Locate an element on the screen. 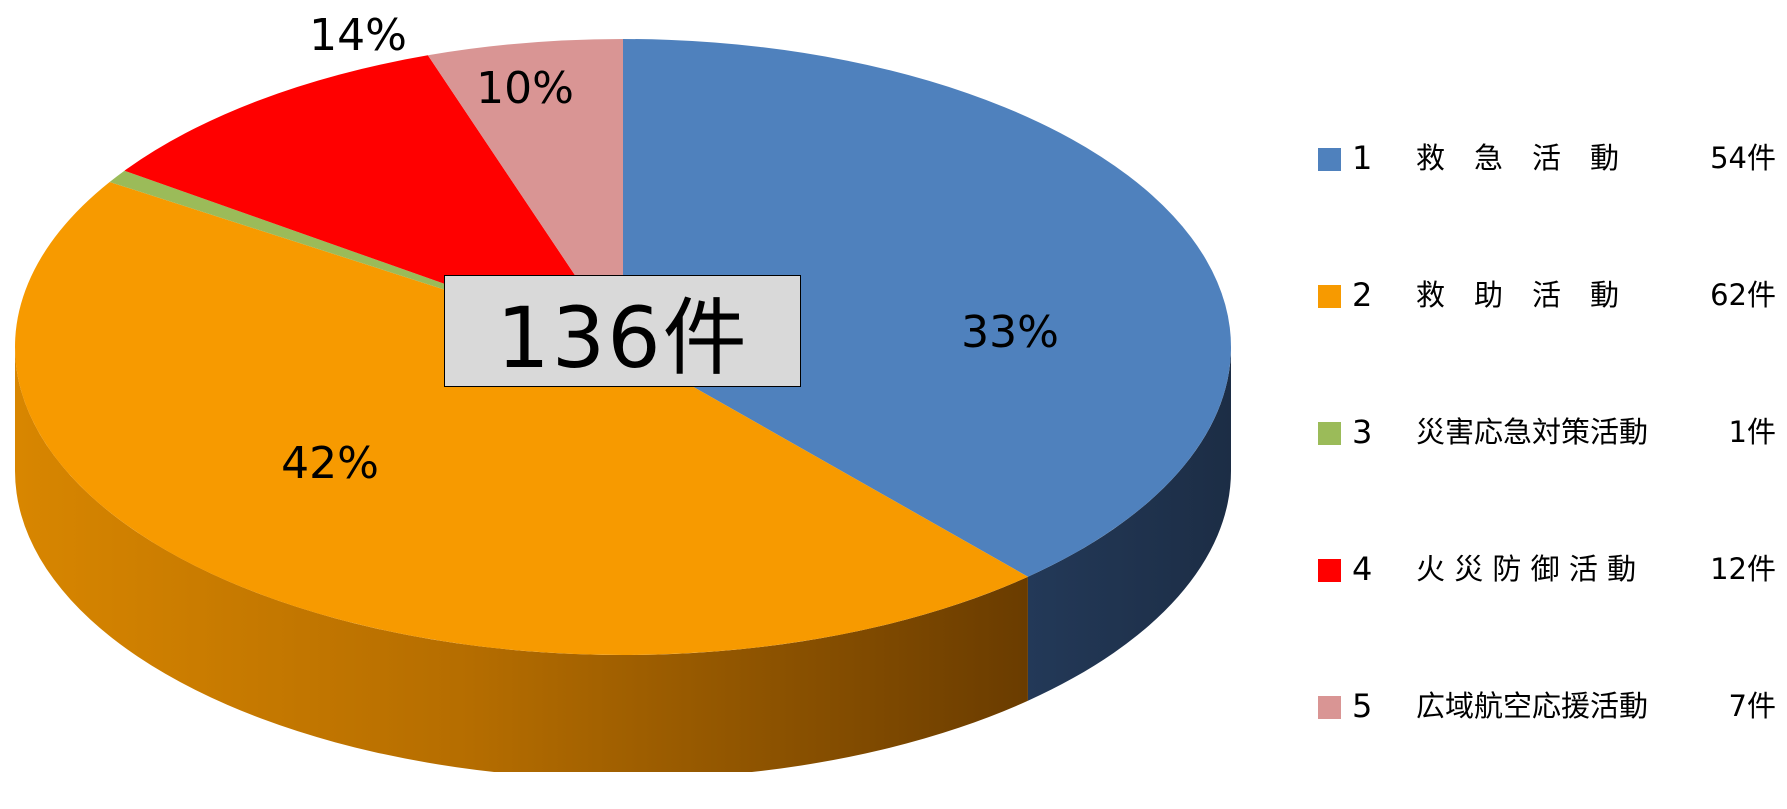 Image resolution: width=1787 pixels, height=809 pixels. legend-item-2: 2 救 助 活 動 62件 is located at coordinates (1550, 329).